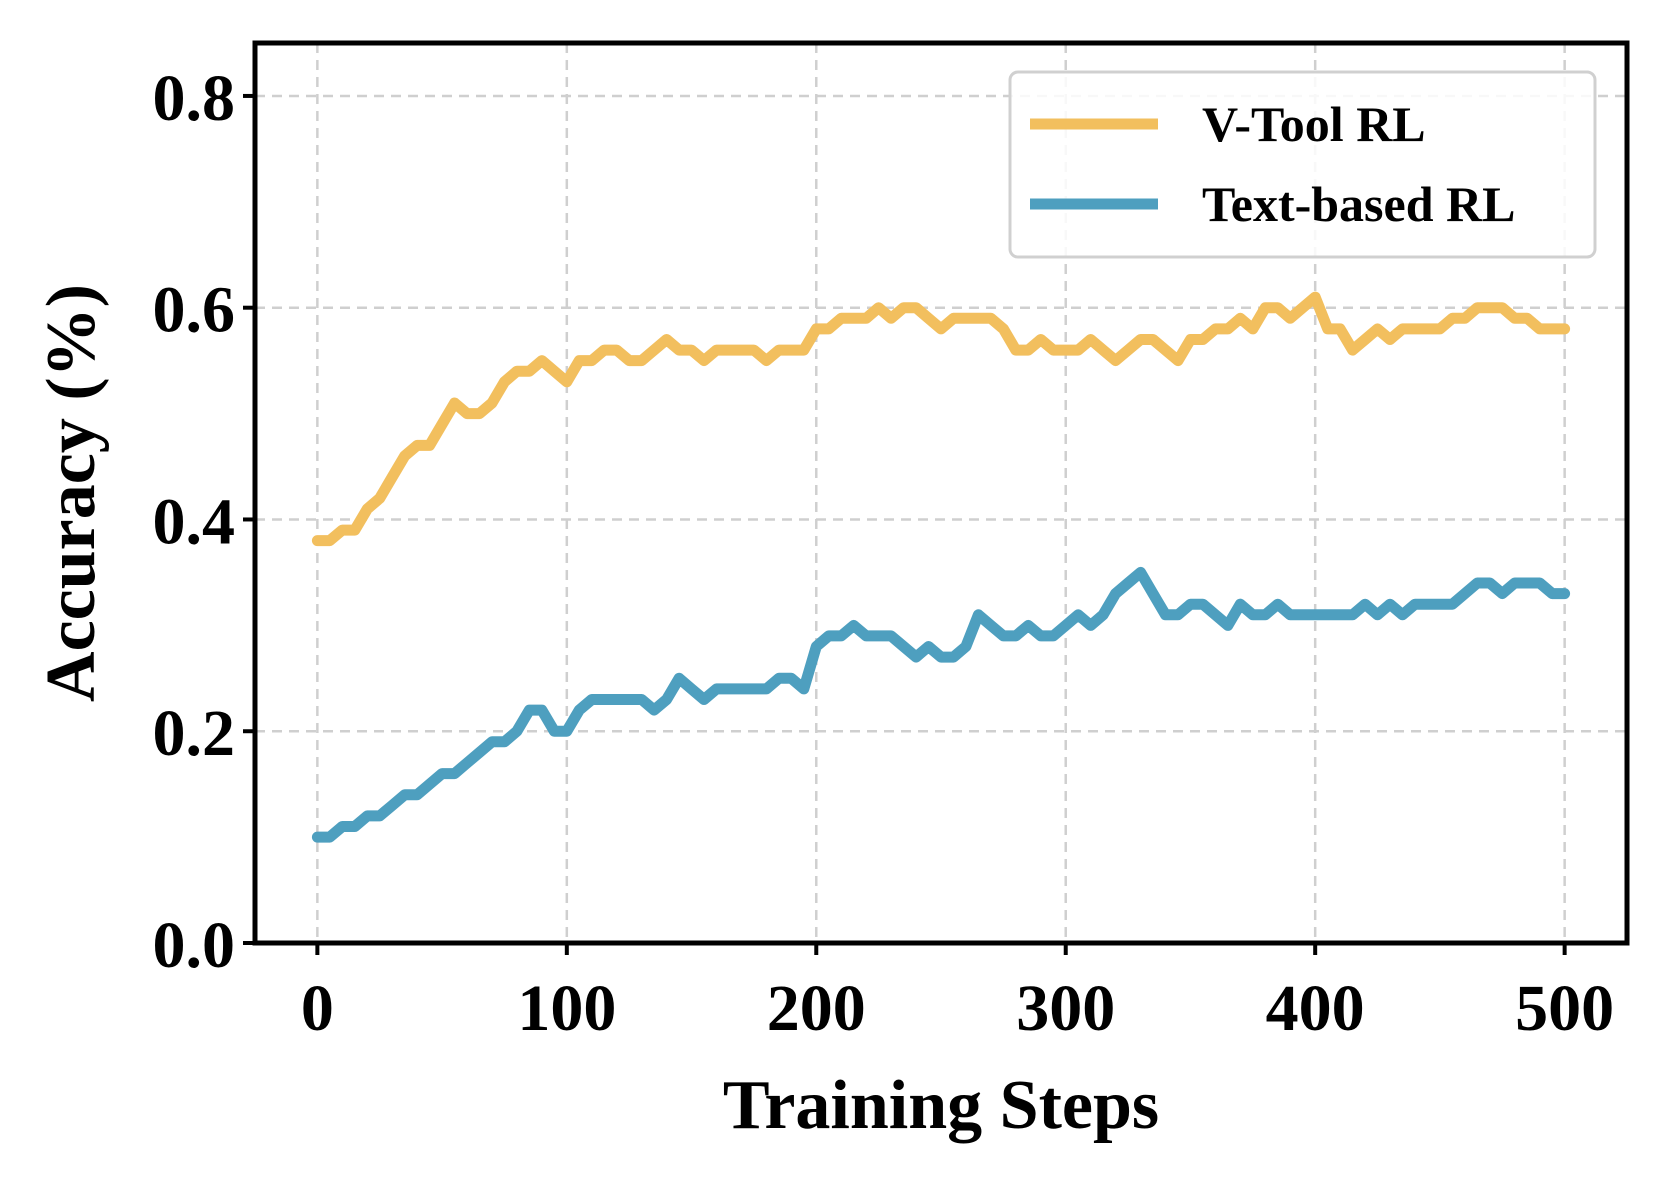 This screenshot has width=1661, height=1183. I want to click on x-tick-label: 0, so click(317, 1008).